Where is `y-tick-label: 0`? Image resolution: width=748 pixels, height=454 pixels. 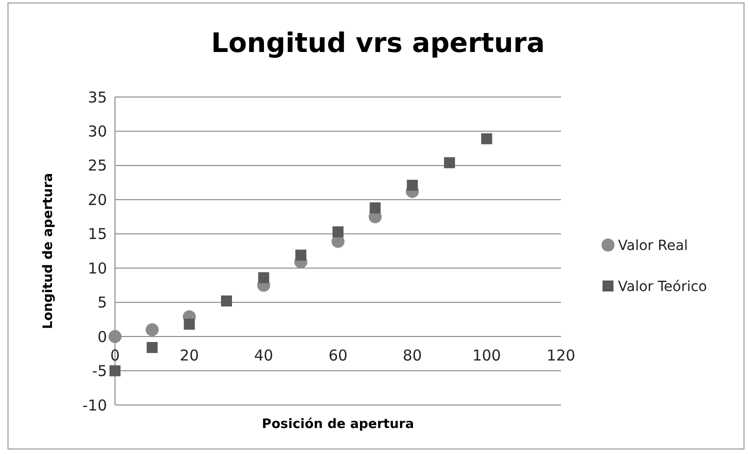
y-tick-label: 0 is located at coordinates (102, 337).